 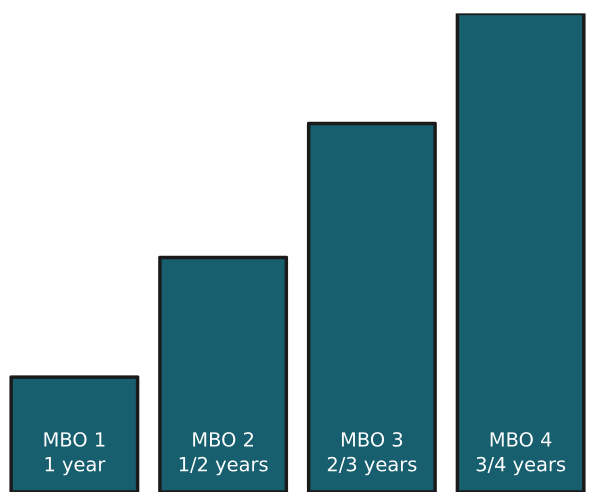 I want to click on x-tick-label: MBO 1 1 year, so click(x=75, y=454).